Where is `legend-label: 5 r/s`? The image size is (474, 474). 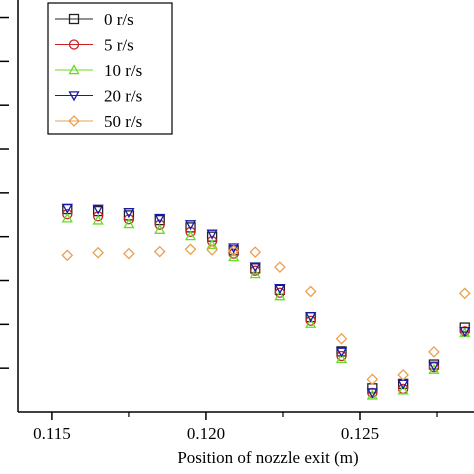
legend-label: 5 r/s is located at coordinates (119, 45).